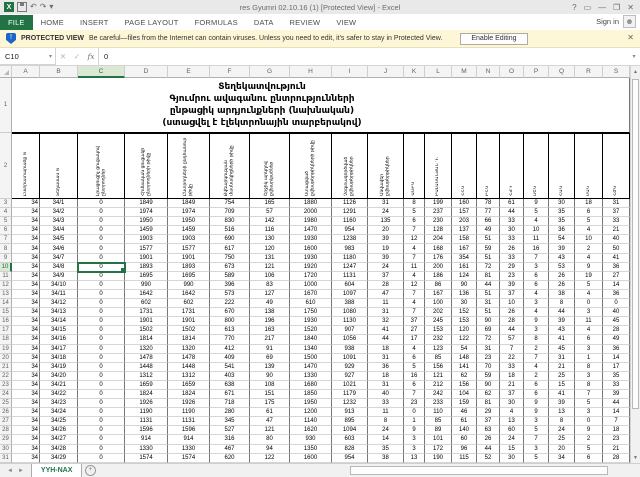 This screenshot has height=477, width=640. I want to click on cell-E7: 1903, so click(189, 240).